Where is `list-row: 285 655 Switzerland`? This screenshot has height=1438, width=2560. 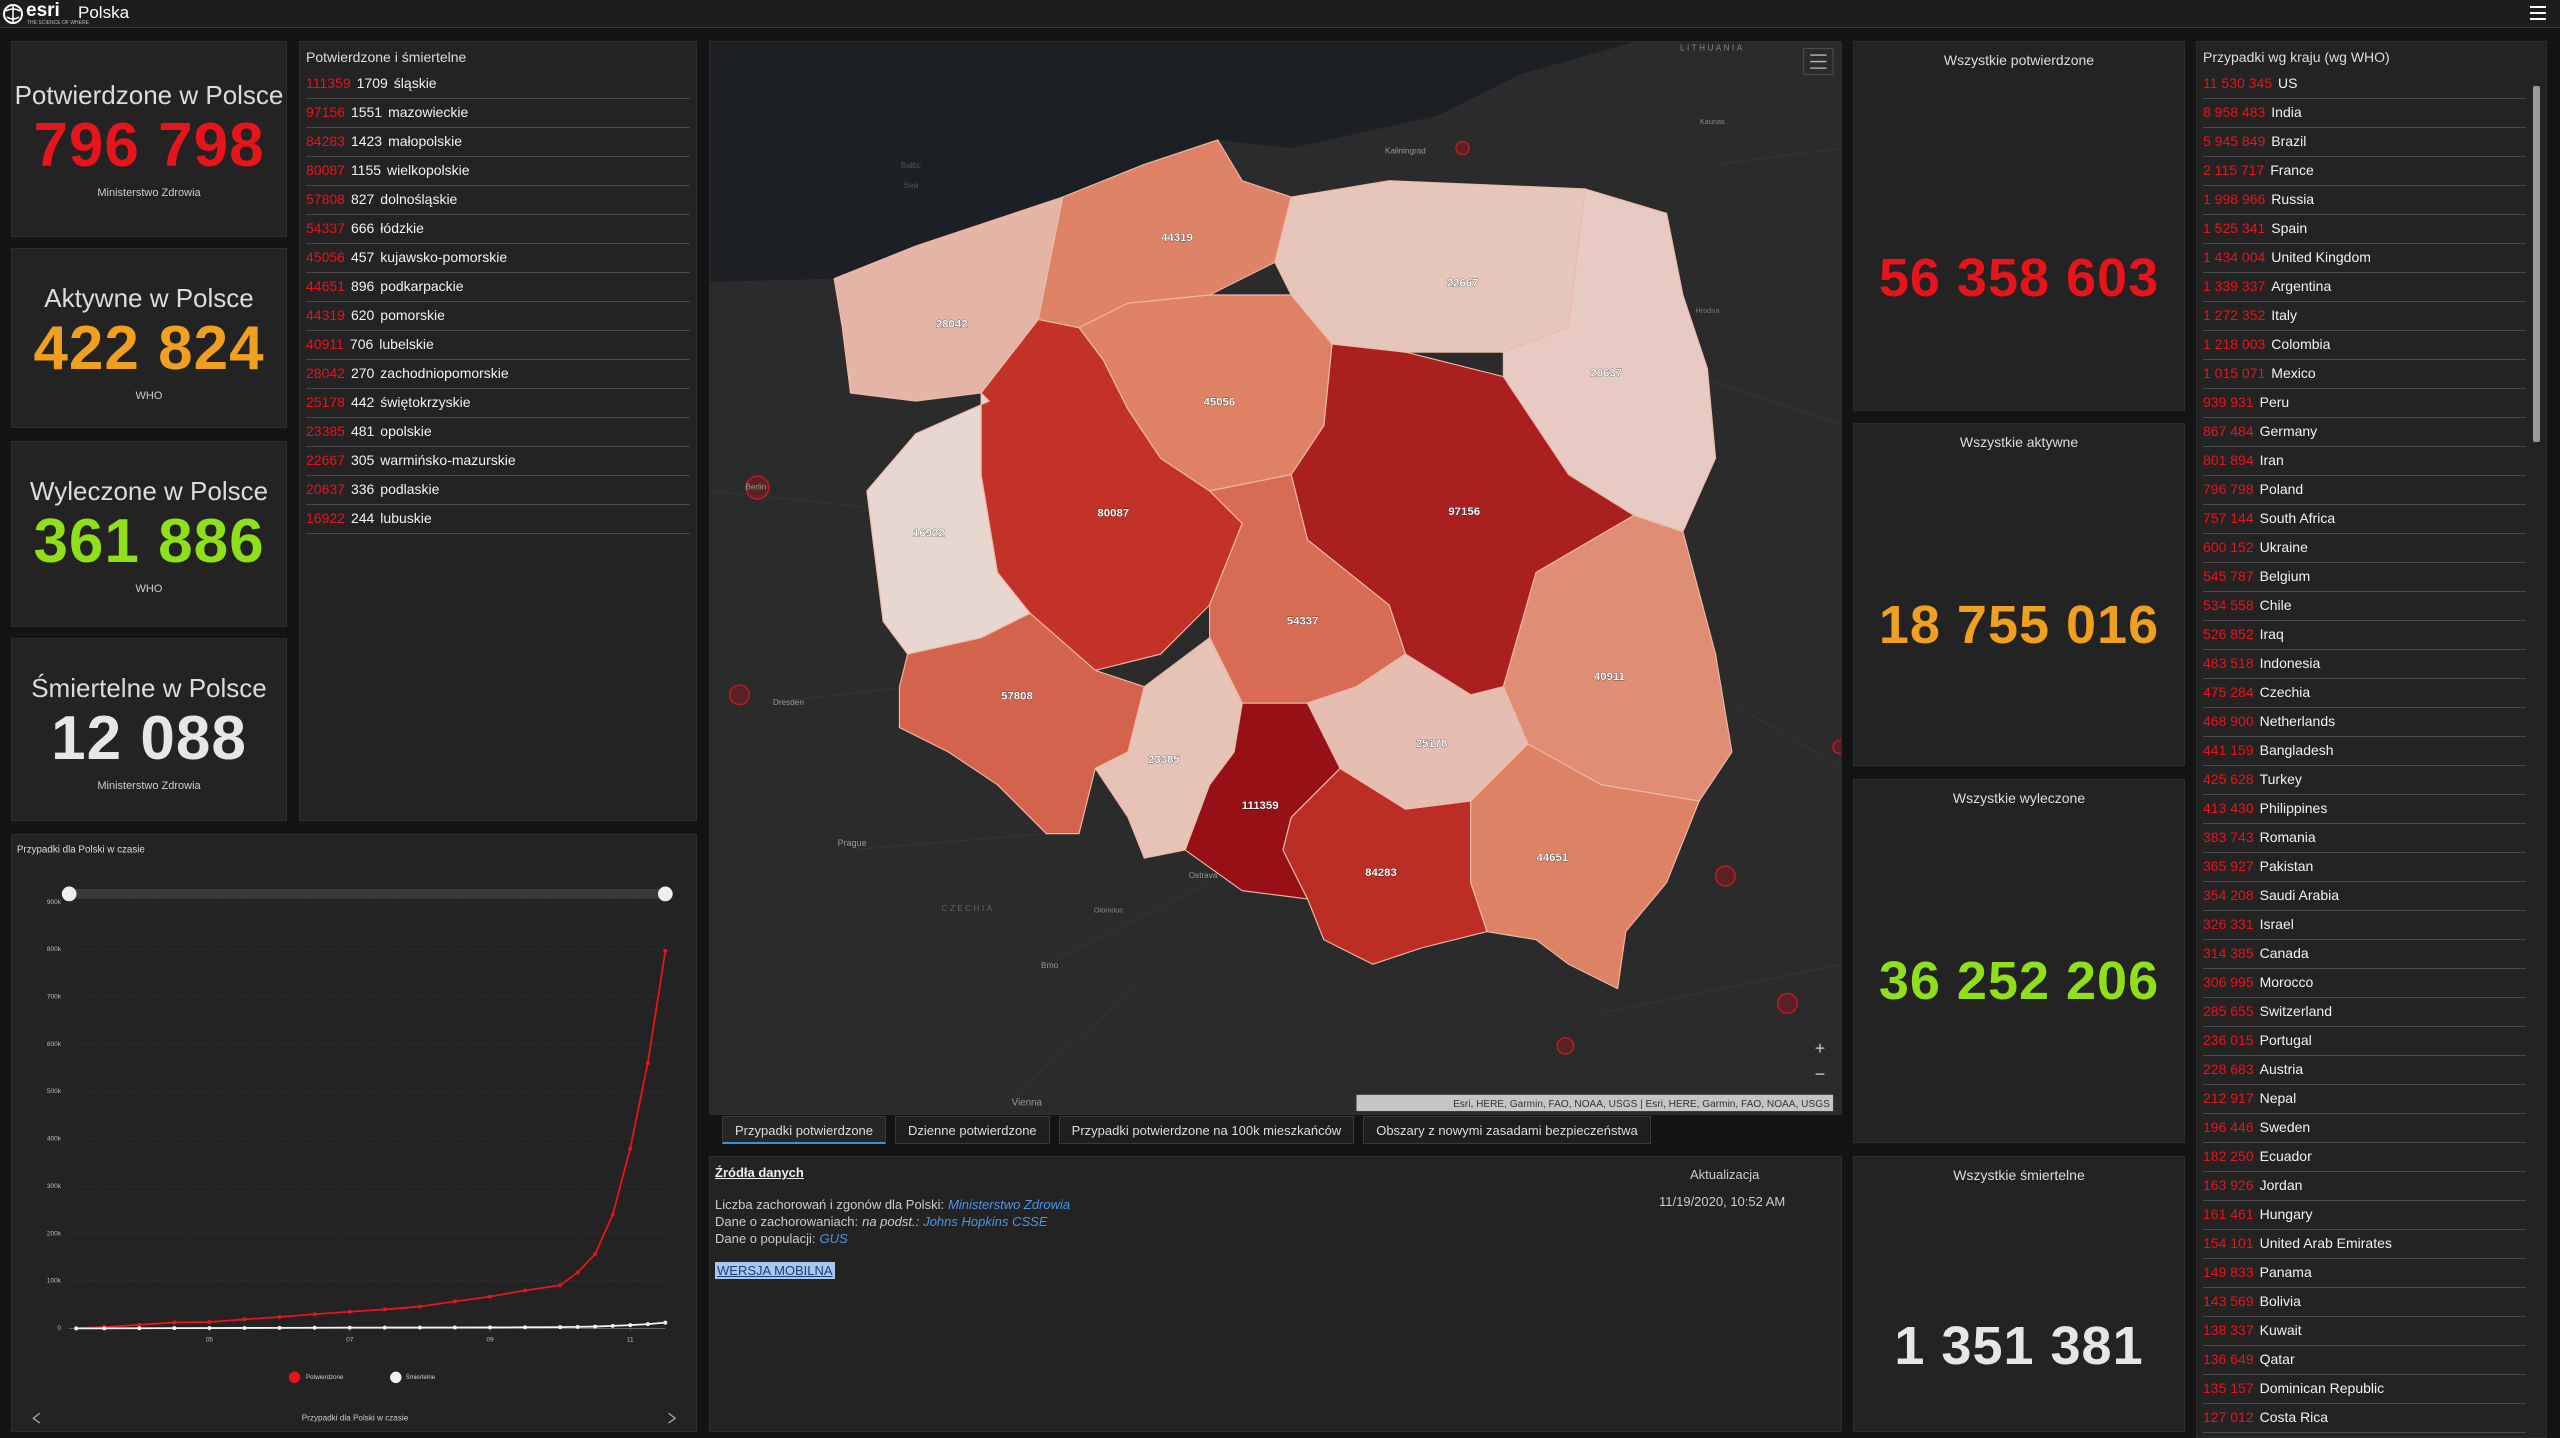 list-row: 285 655 Switzerland is located at coordinates (2364, 1012).